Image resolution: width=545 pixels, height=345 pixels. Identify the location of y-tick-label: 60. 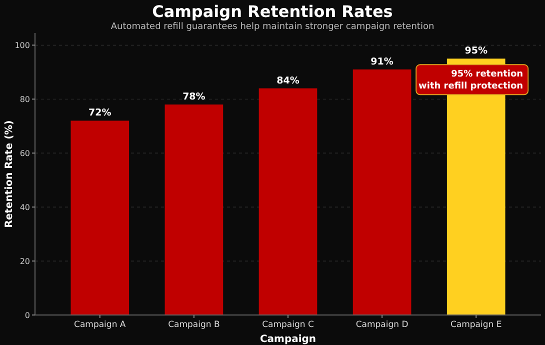
(25, 153).